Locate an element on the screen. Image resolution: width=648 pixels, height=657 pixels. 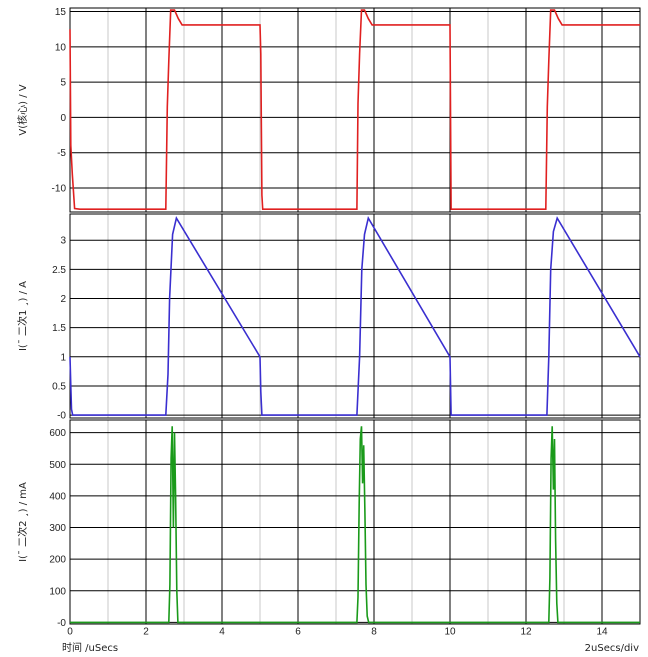
x-tick-label: 8 is located at coordinates (374, 631).